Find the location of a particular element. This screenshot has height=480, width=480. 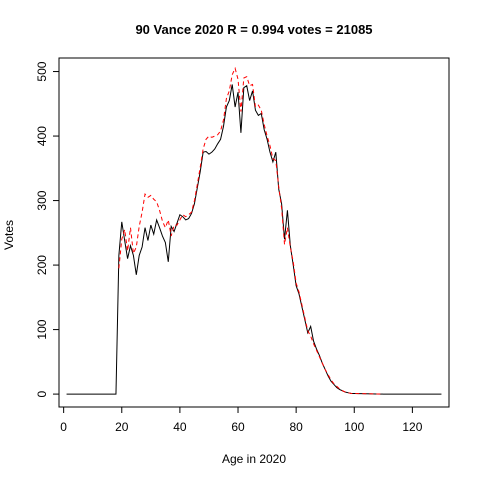

chart-title: 90 Vance 2020 R = 0.994 votes = 21085 is located at coordinates (253, 29).